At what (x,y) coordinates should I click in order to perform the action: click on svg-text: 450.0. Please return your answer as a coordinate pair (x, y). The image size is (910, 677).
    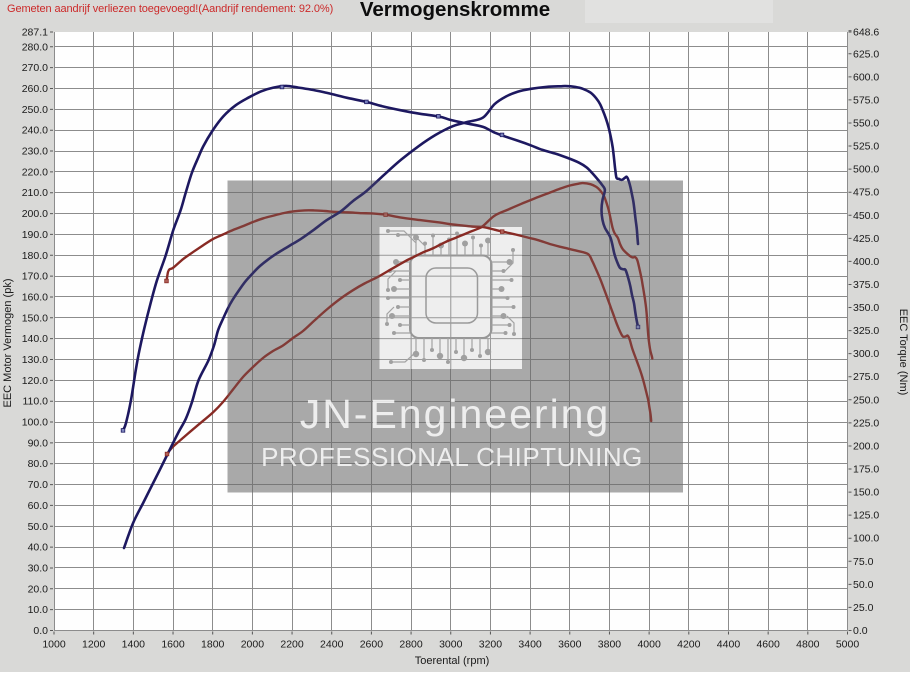
    Looking at the image, I should click on (866, 216).